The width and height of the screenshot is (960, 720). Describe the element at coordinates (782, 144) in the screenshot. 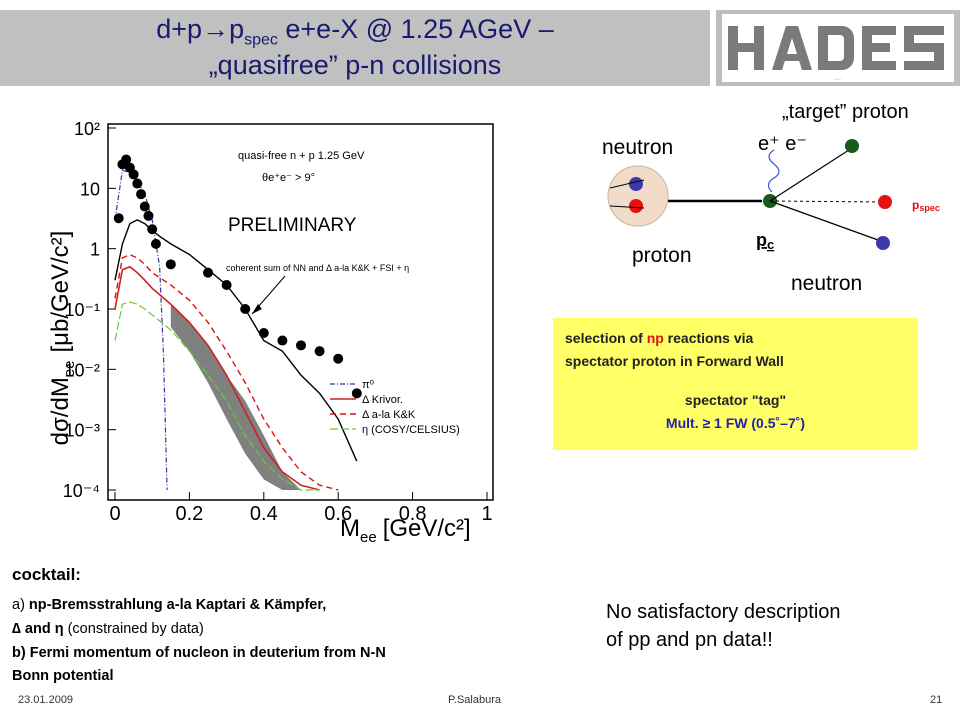

I see `ee-label: e⁺ e⁻` at that location.